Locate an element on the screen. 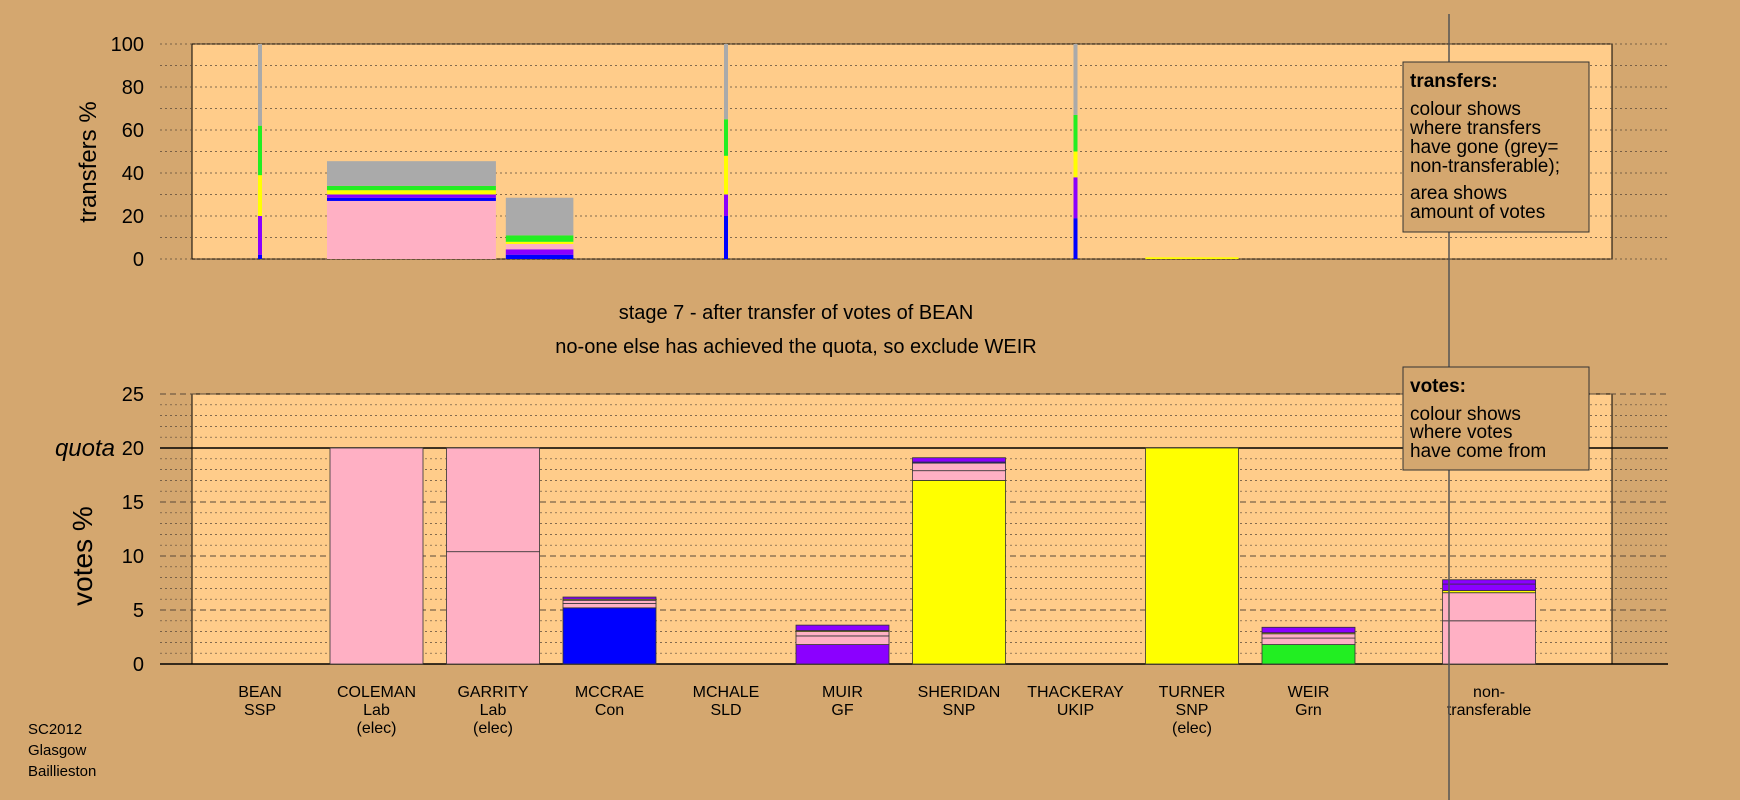 This screenshot has width=1740, height=800. transfers-y-axis-label: transfers % is located at coordinates (88, 161).